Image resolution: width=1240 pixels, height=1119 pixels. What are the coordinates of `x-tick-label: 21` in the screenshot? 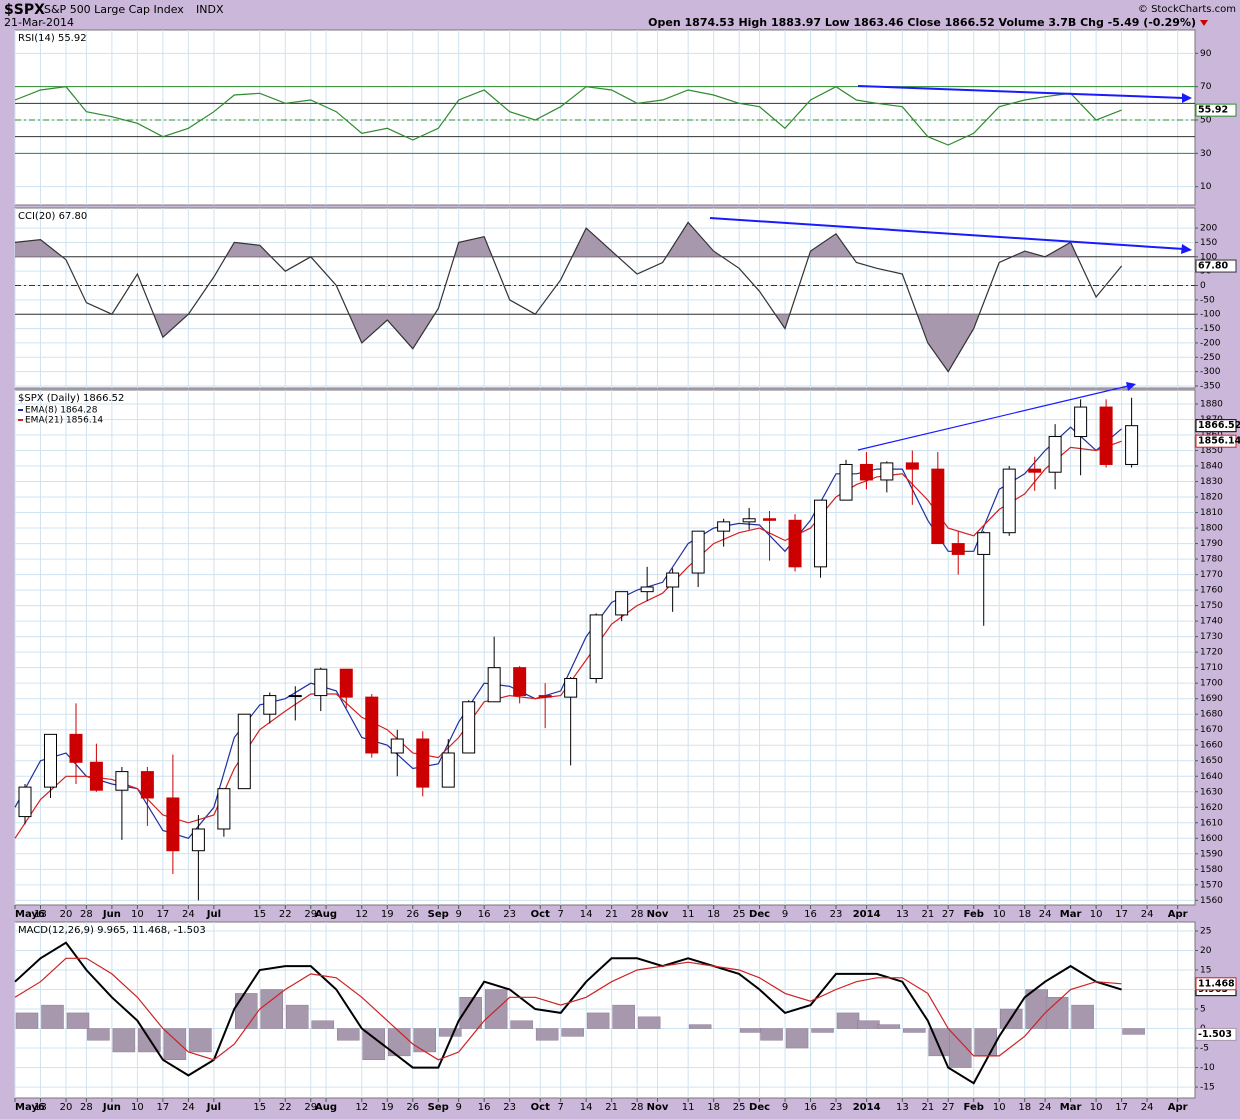 It's located at (611, 1107).